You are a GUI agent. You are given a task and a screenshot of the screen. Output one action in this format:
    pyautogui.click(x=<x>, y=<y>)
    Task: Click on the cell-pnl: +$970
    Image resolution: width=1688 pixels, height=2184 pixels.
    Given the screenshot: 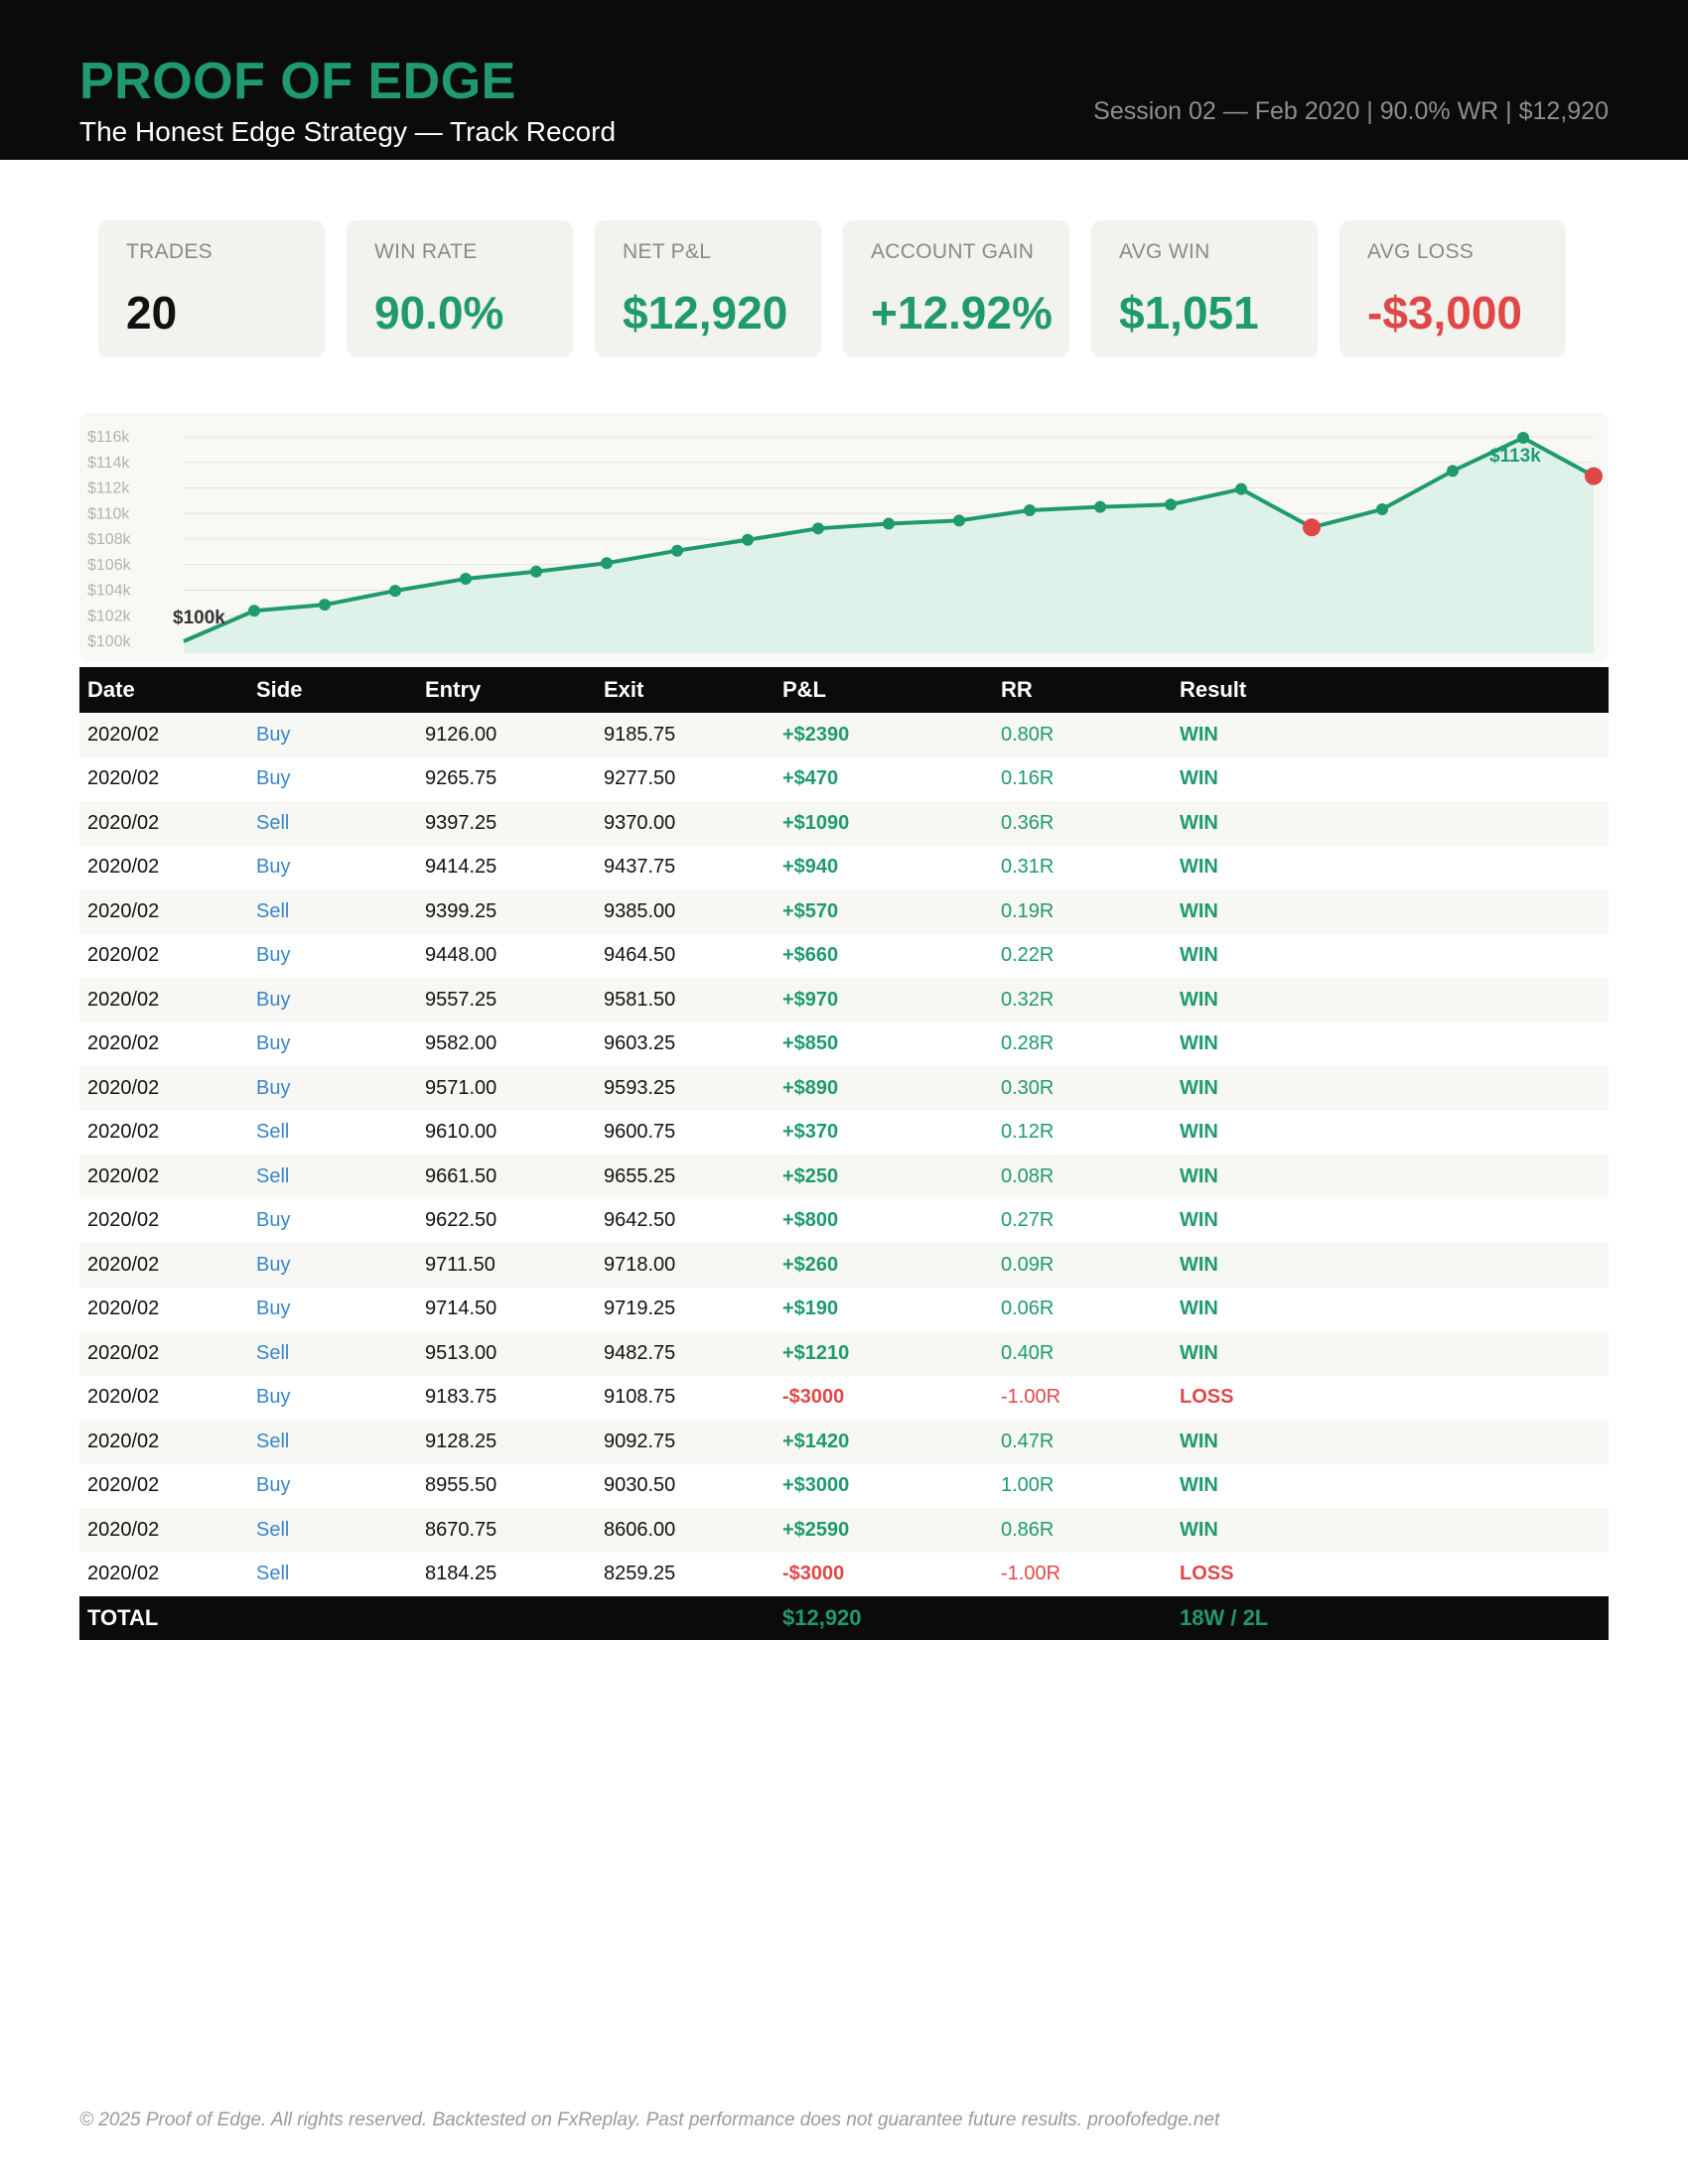 What is the action you would take?
    pyautogui.click(x=883, y=1000)
    